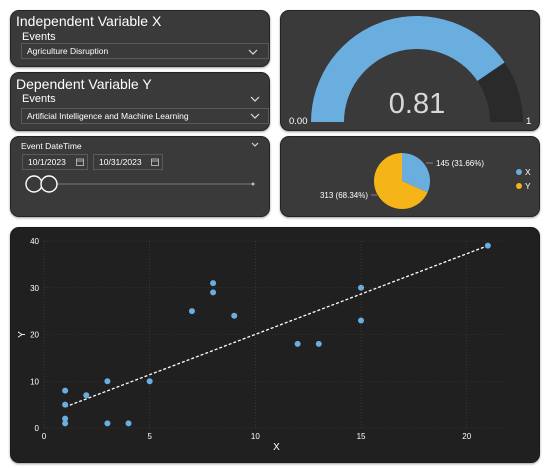 The height and width of the screenshot is (468, 550). I want to click on end-date-input: 10/31/2023, so click(128, 162).